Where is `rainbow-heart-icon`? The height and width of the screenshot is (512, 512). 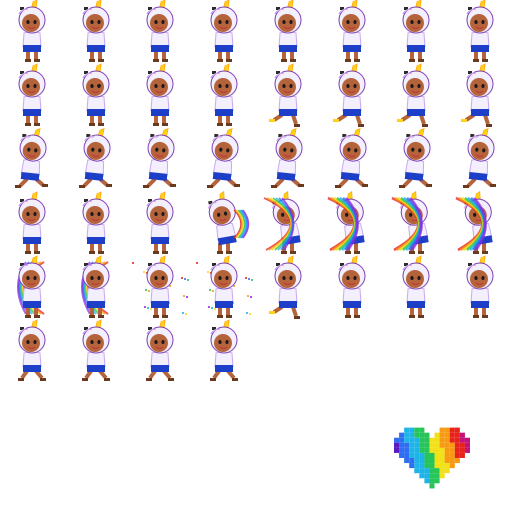 rainbow-heart-icon is located at coordinates (432, 458).